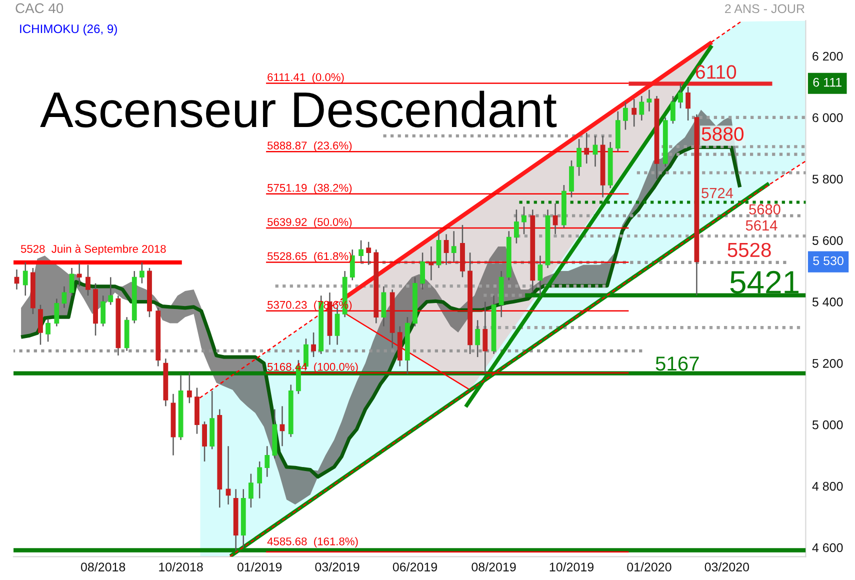 Image resolution: width=855 pixels, height=580 pixels. What do you see at coordinates (827, 56) in the screenshot?
I see `y-tick-label: 6 200` at bounding box center [827, 56].